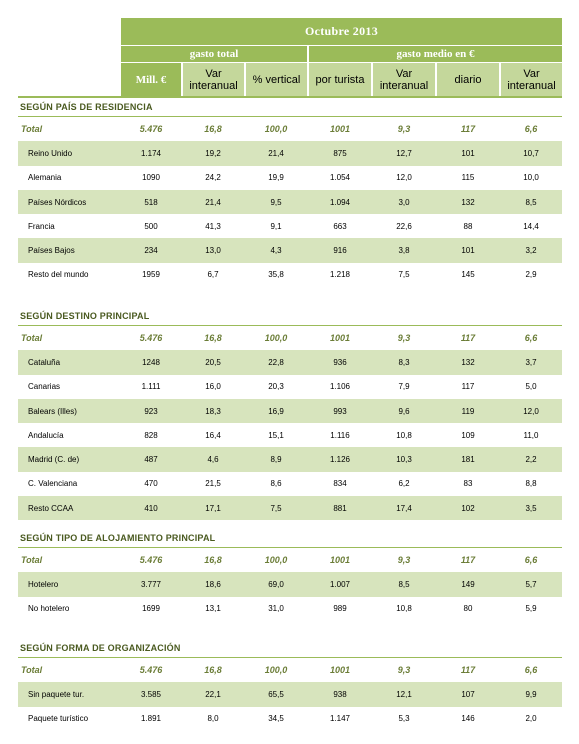  Describe the element at coordinates (290, 153) in the screenshot. I see `table-row: Reino Unido 1.174 19,2 21,4 875 12,7 101 10,7` at that location.